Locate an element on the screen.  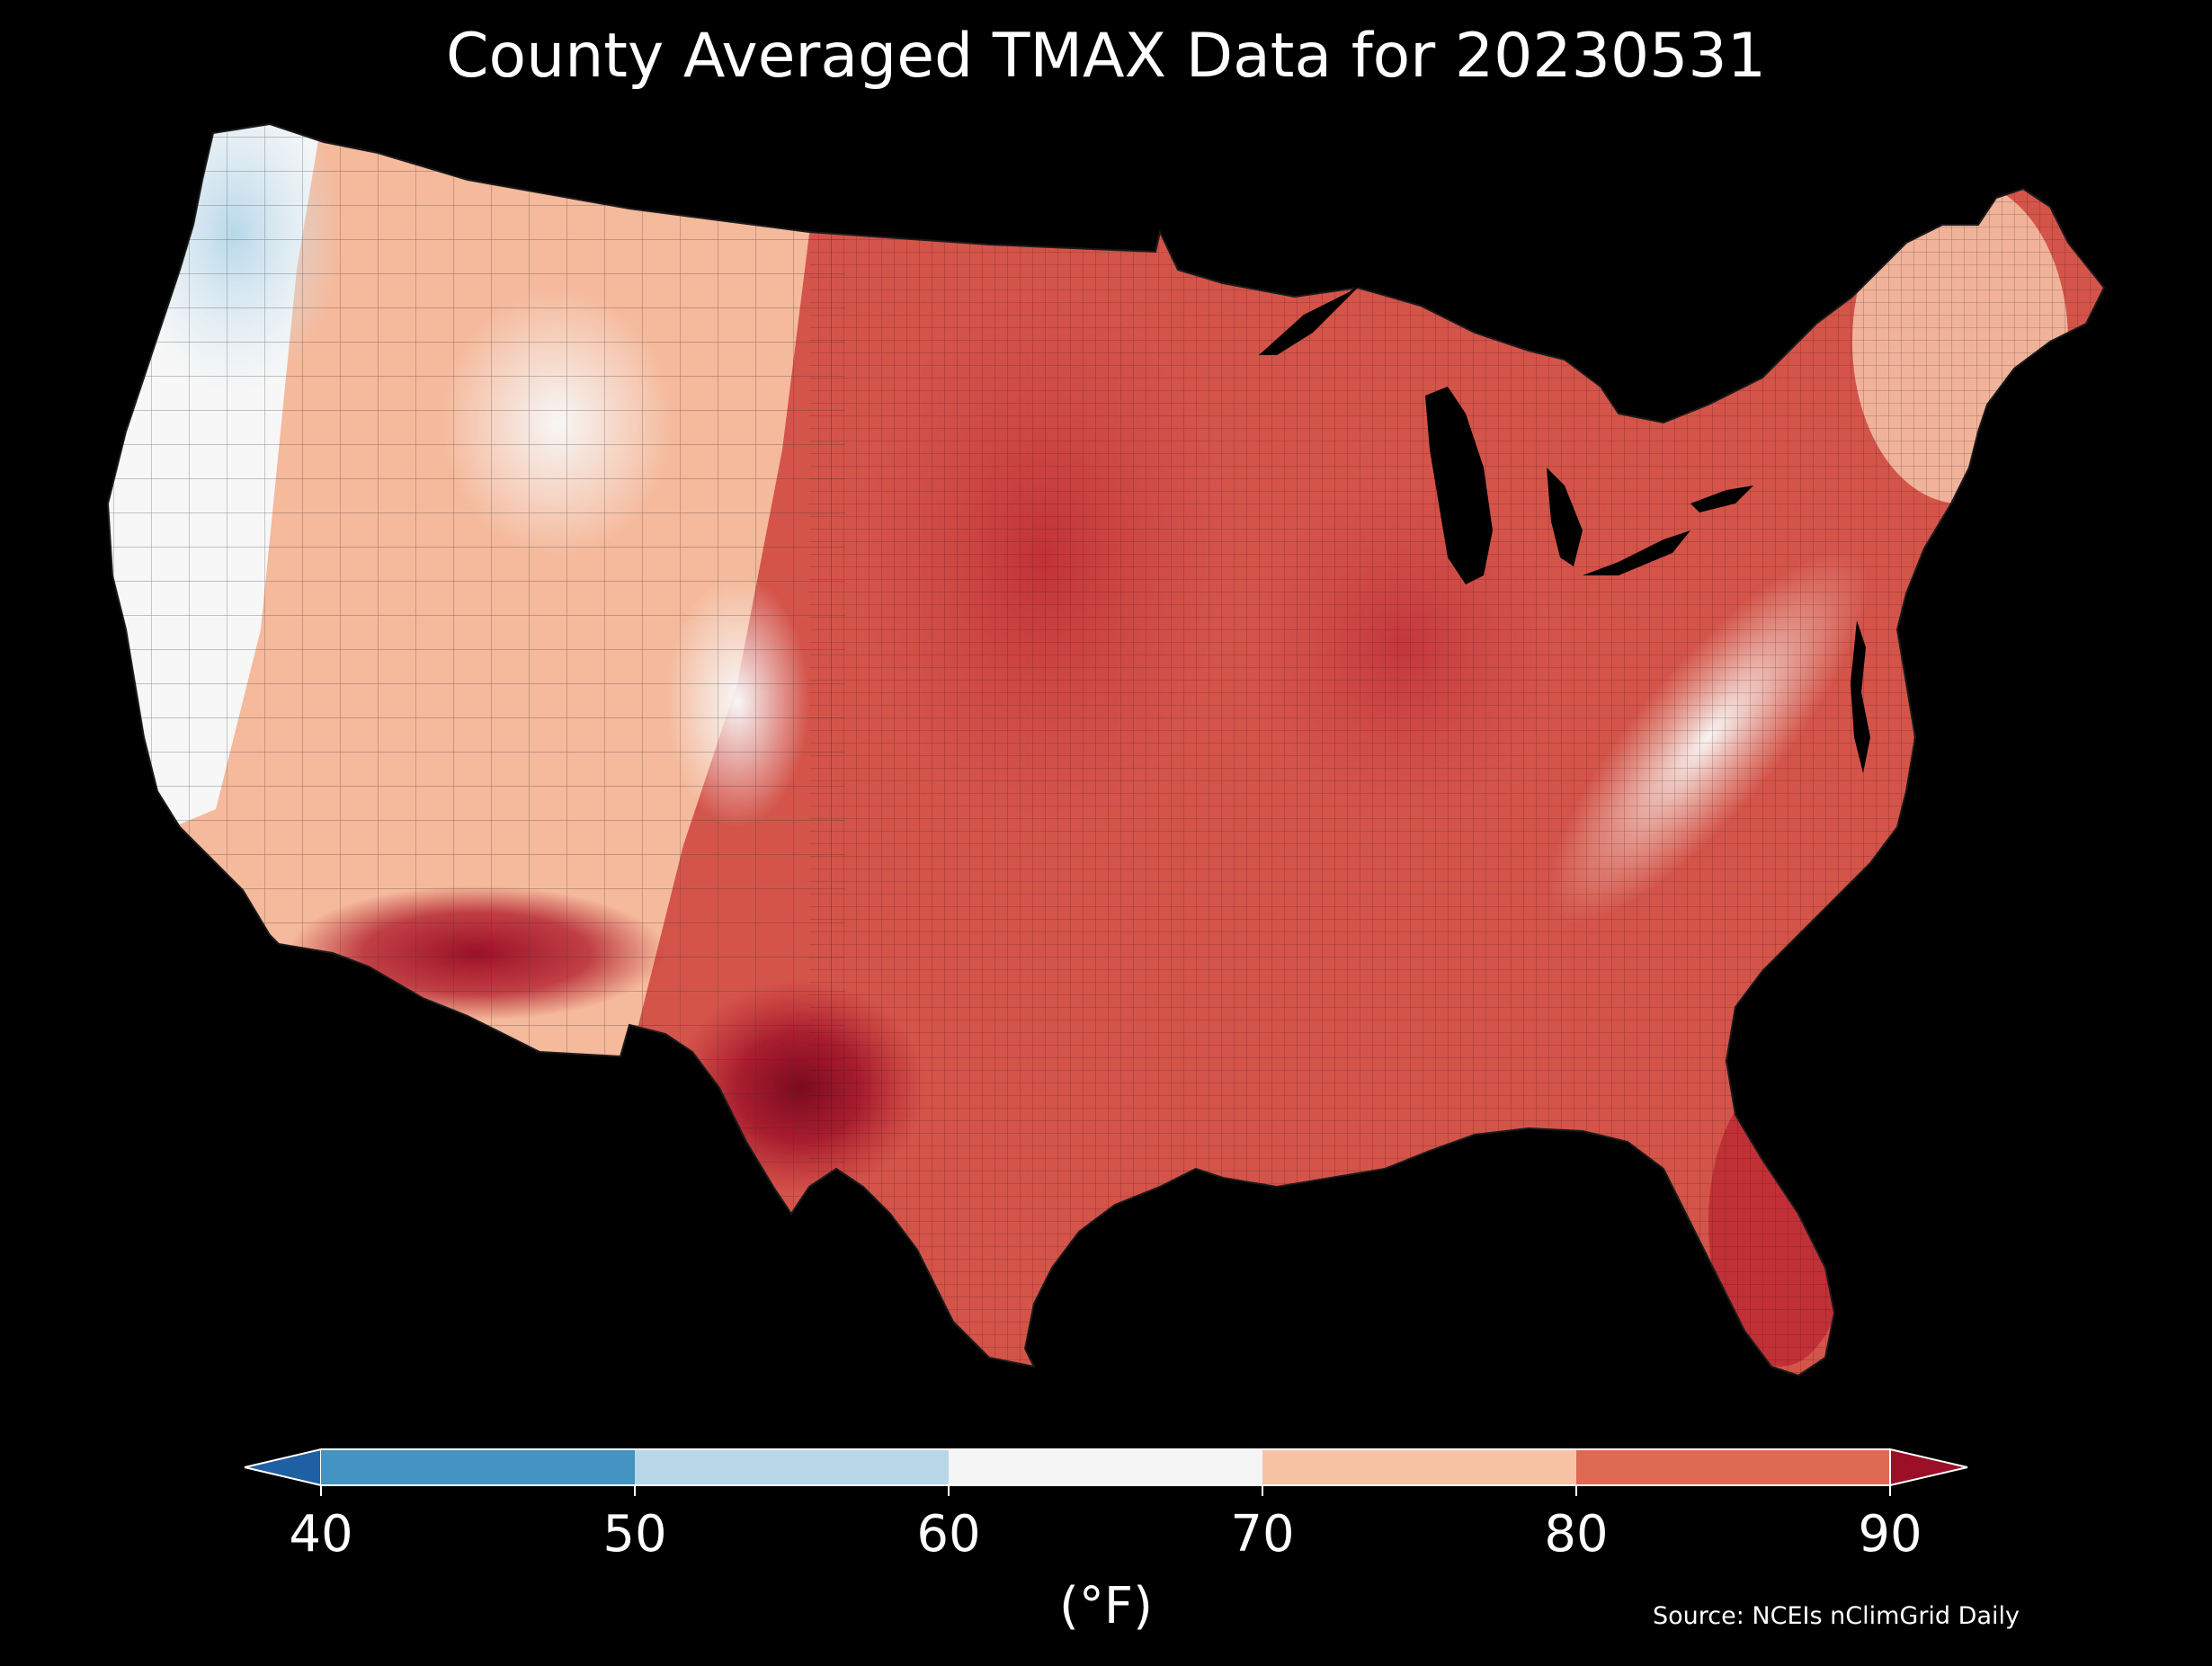
colorbar-tick-40: 40 is located at coordinates (321, 1535).